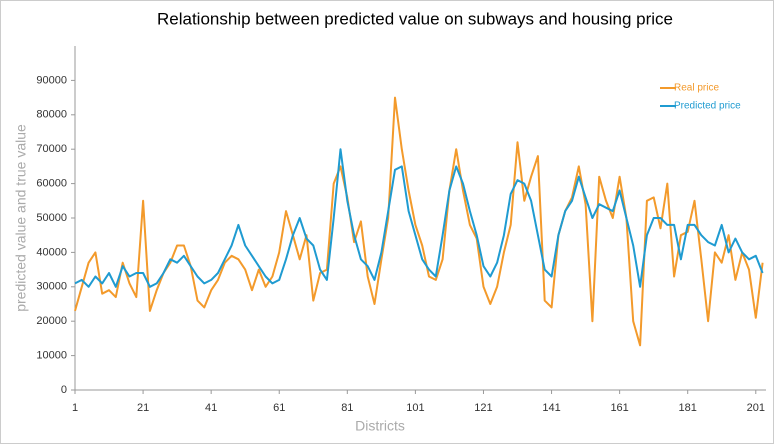  What do you see at coordinates (551, 408) in the screenshot?
I see `x-tick-label: 141` at bounding box center [551, 408].